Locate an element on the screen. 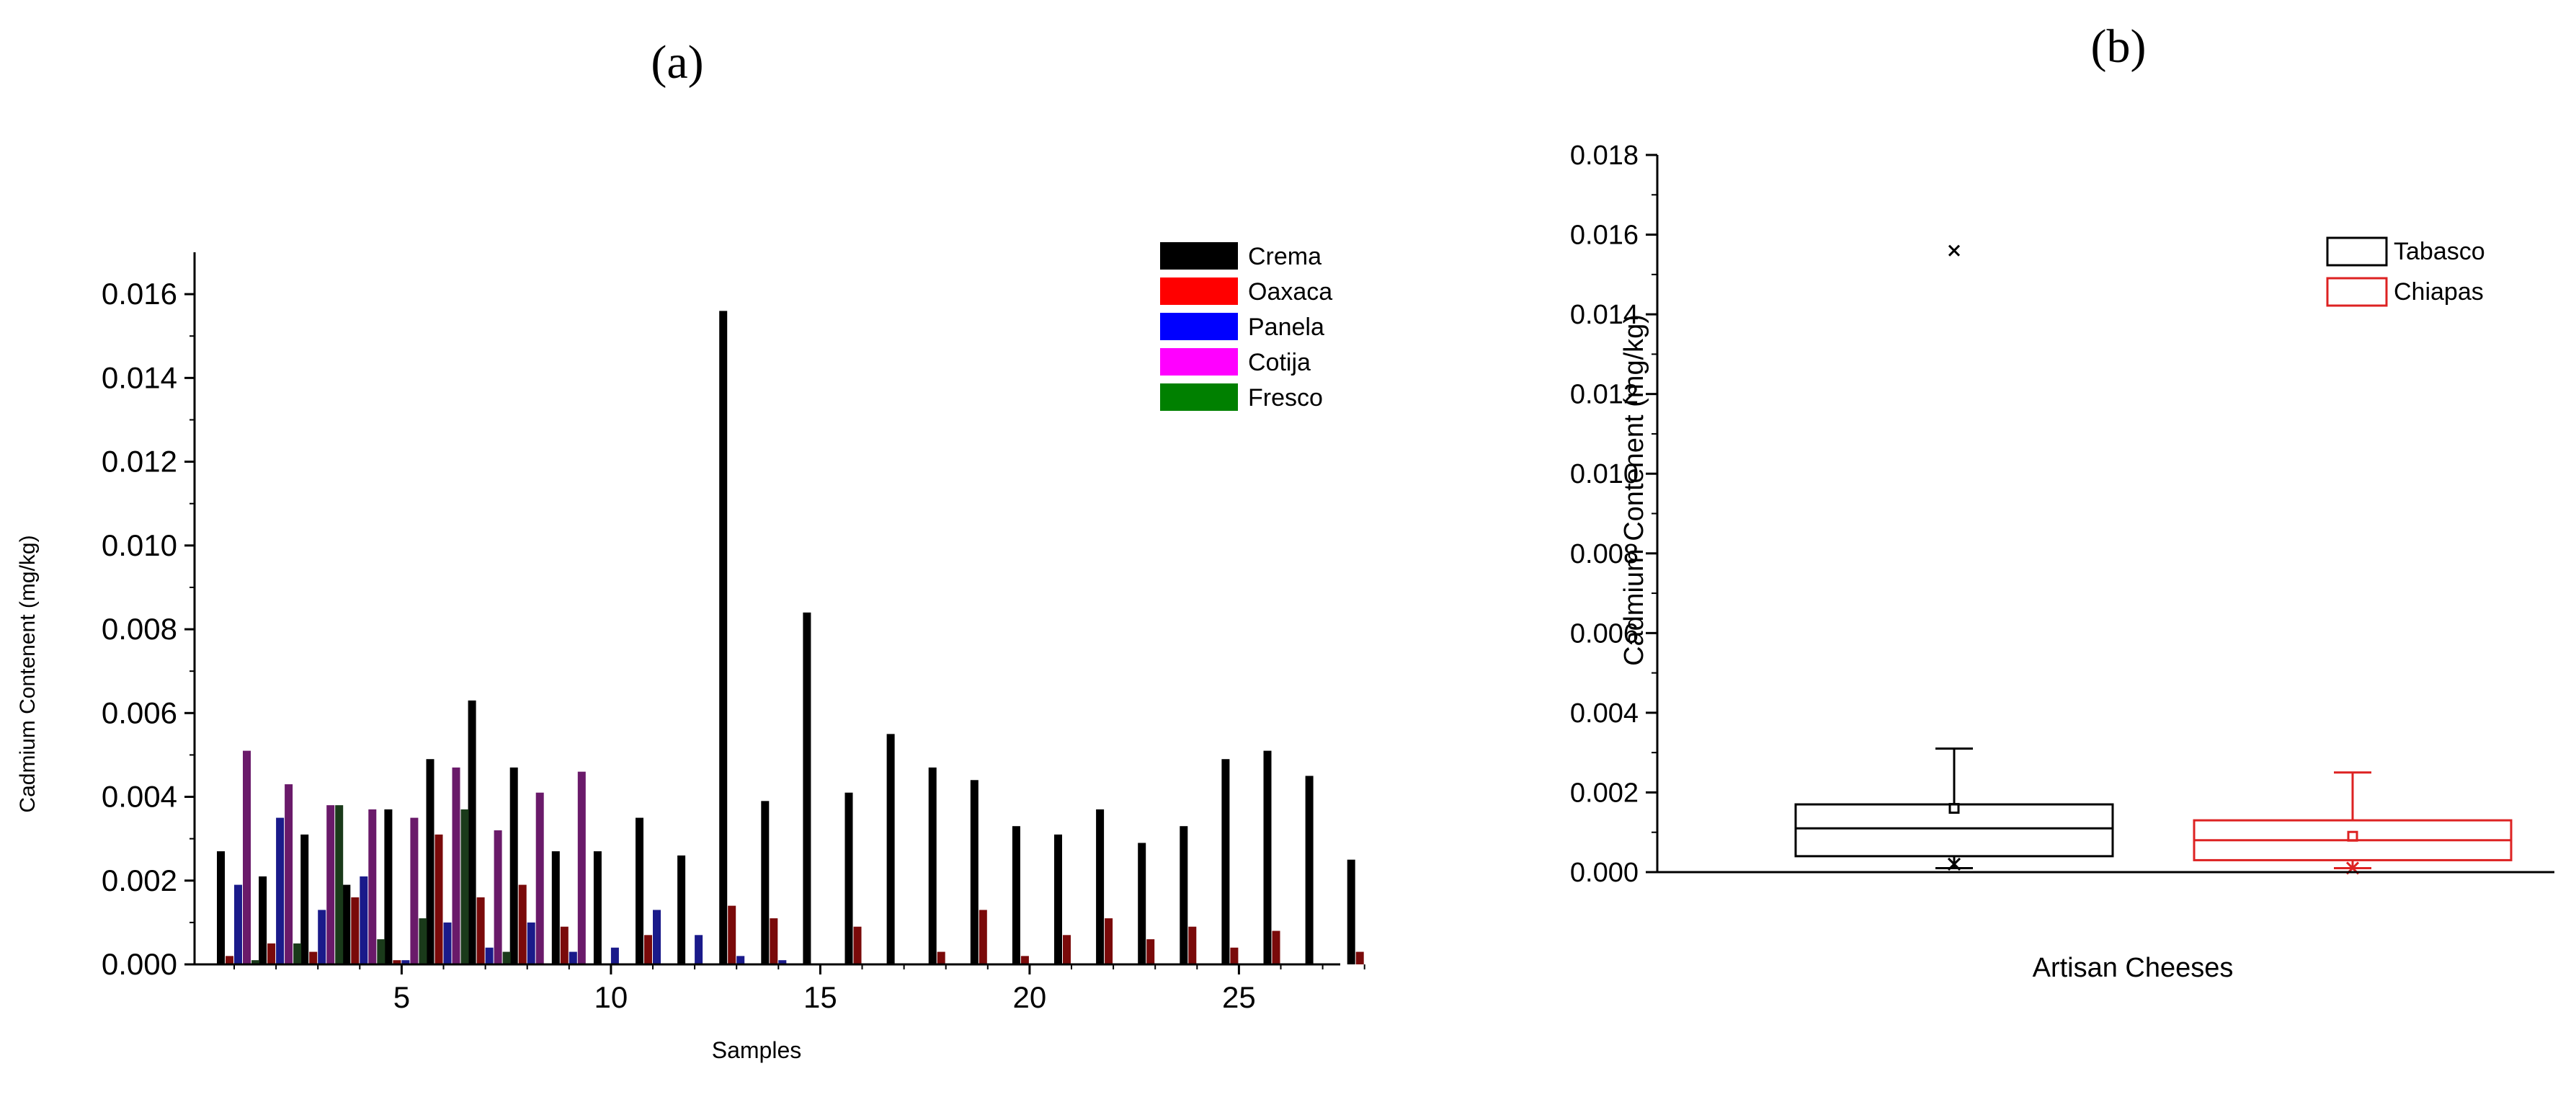 The image size is (2576, 1097). panel-b-y-tick-label: 0.006 is located at coordinates (1604, 633).